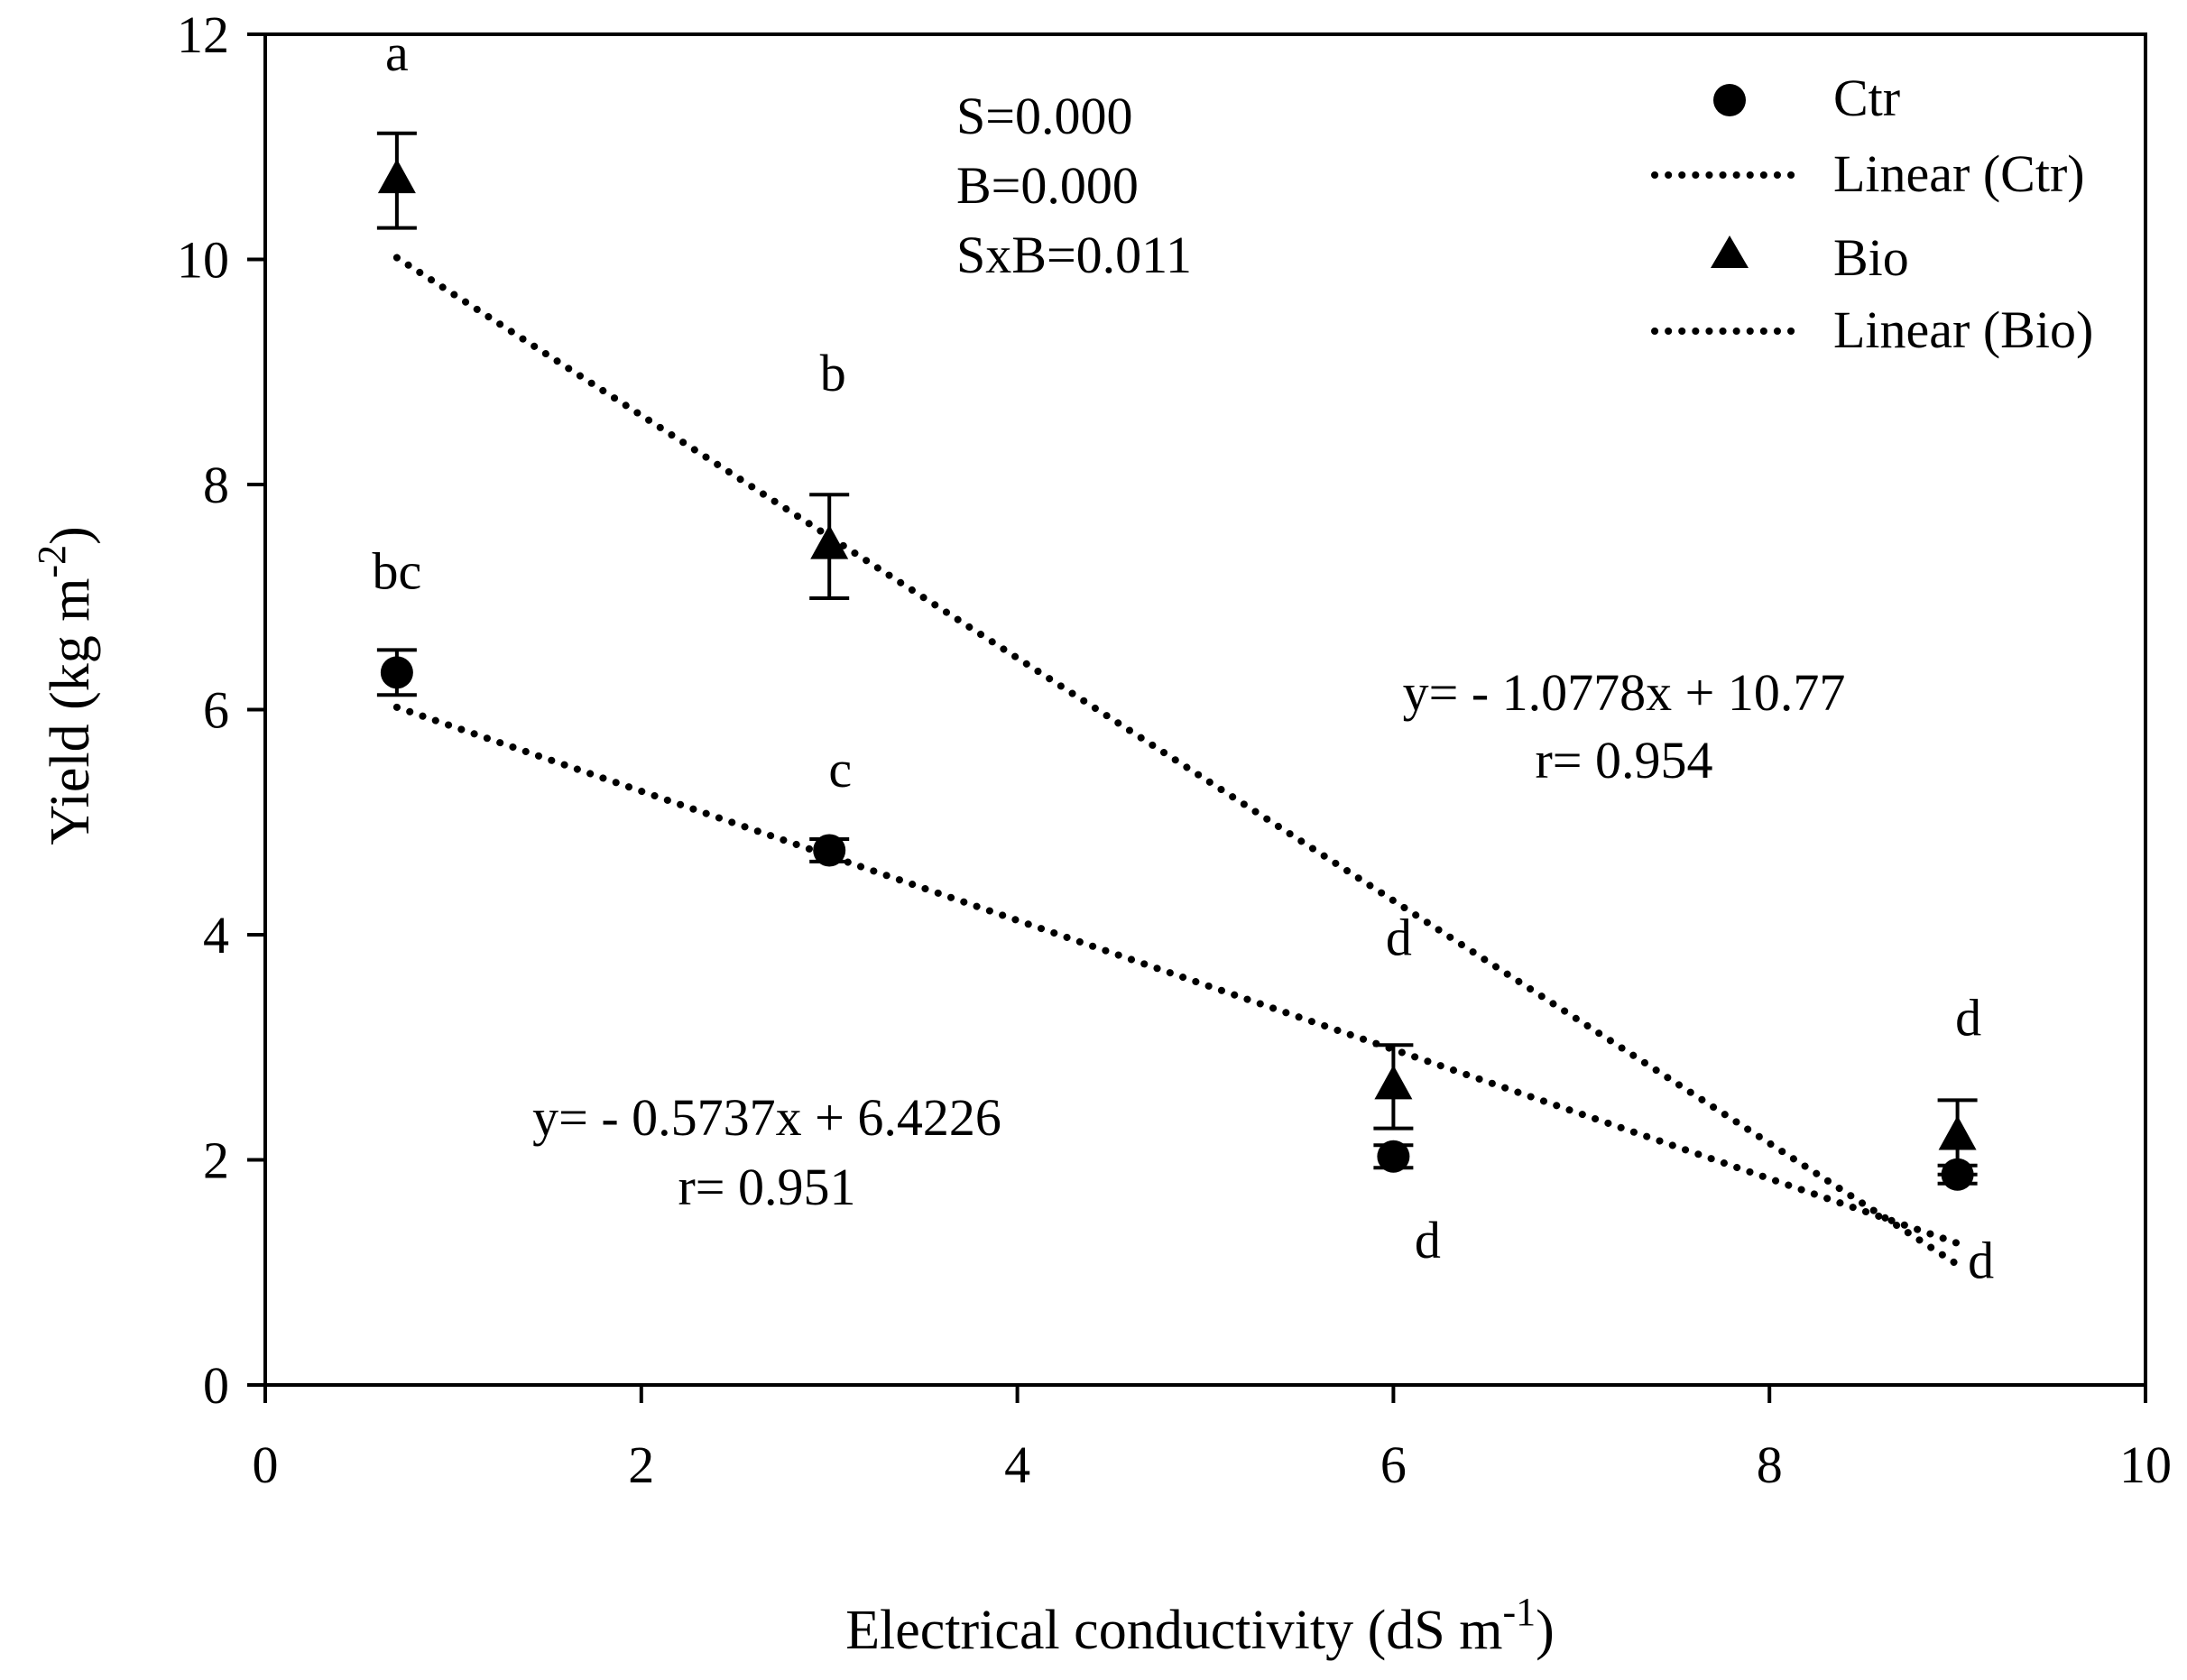  What do you see at coordinates (1074, 255) in the screenshot?
I see `annotation-sxb: SxB=0.011` at bounding box center [1074, 255].